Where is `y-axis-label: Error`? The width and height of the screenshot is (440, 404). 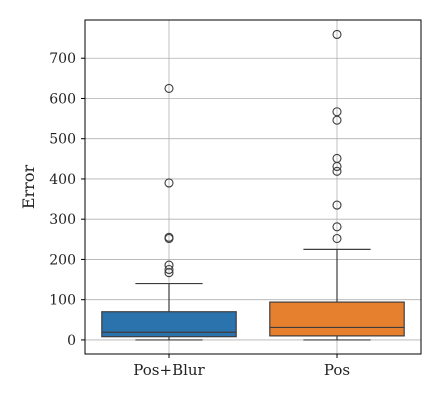 y-axis-label: Error is located at coordinates (28, 187).